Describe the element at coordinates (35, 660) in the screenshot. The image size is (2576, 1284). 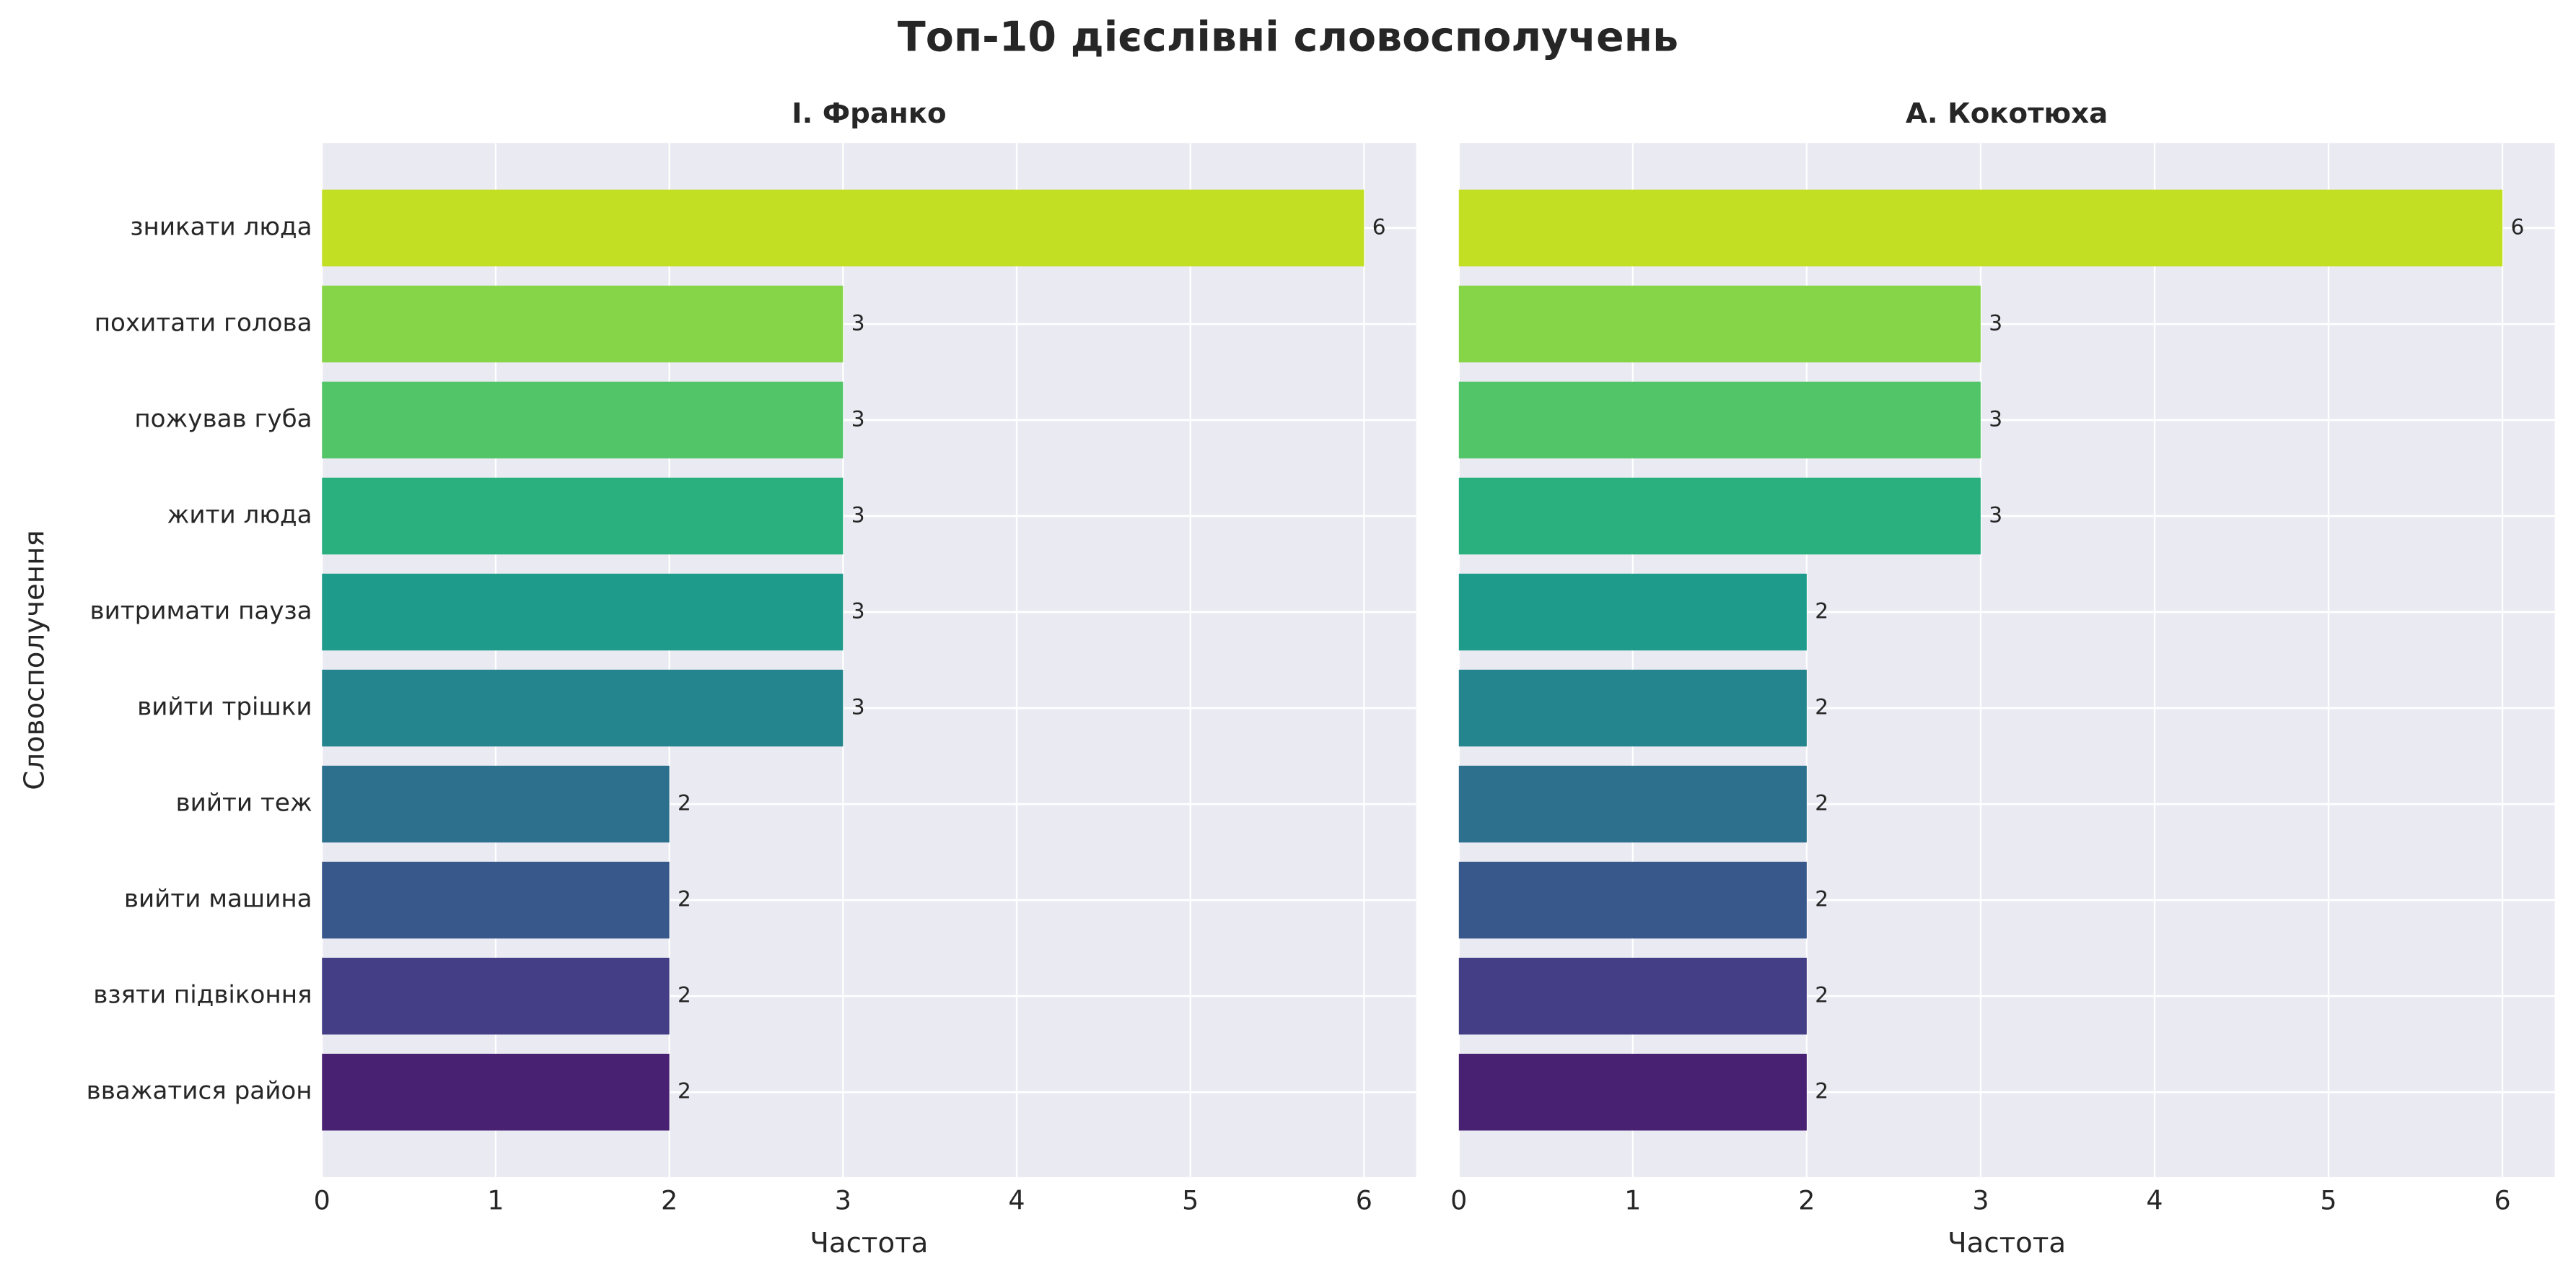
I see `y-axis-label: Словосполучення` at that location.